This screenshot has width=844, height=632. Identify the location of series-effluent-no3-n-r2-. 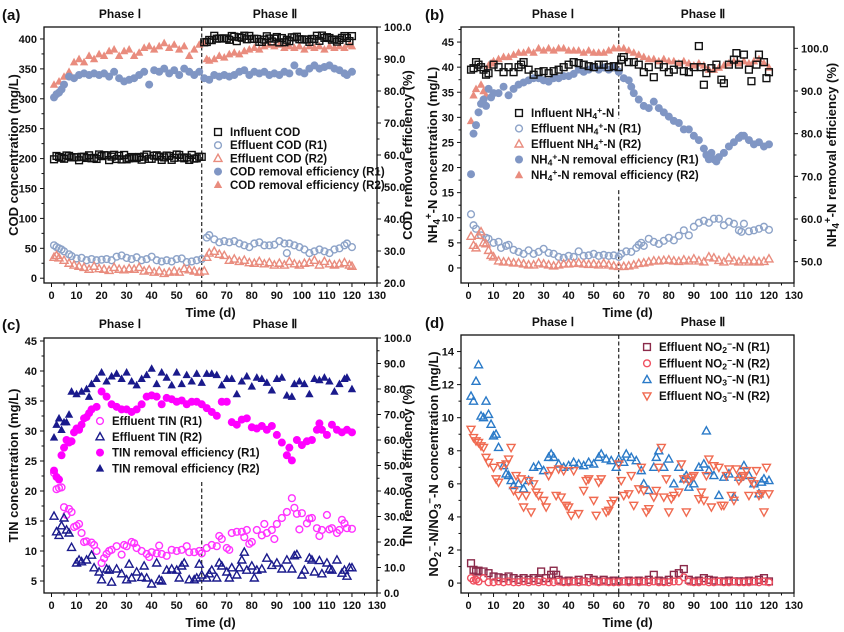
(620, 473).